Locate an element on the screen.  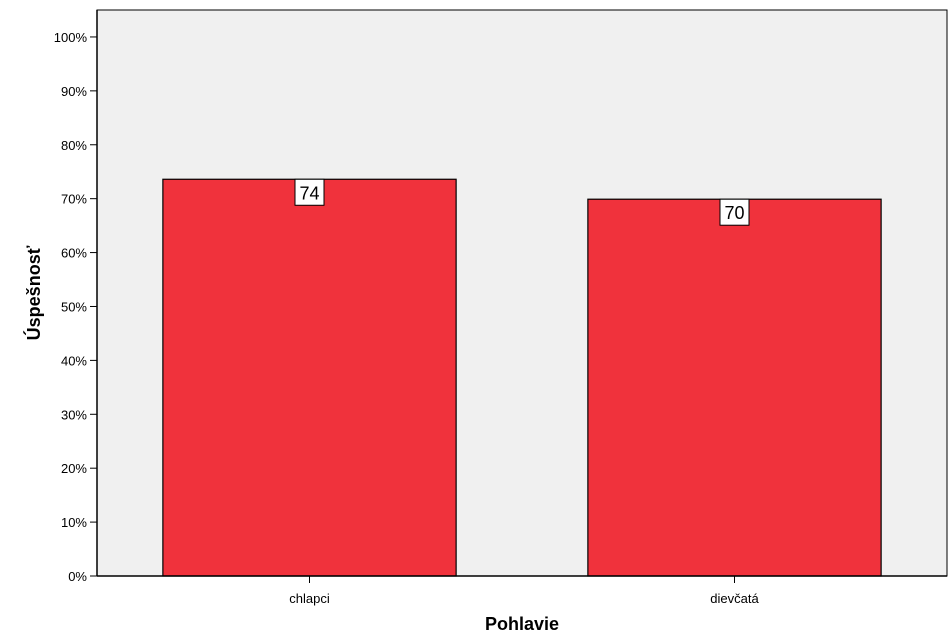
data-label: 70 is located at coordinates (734, 213).